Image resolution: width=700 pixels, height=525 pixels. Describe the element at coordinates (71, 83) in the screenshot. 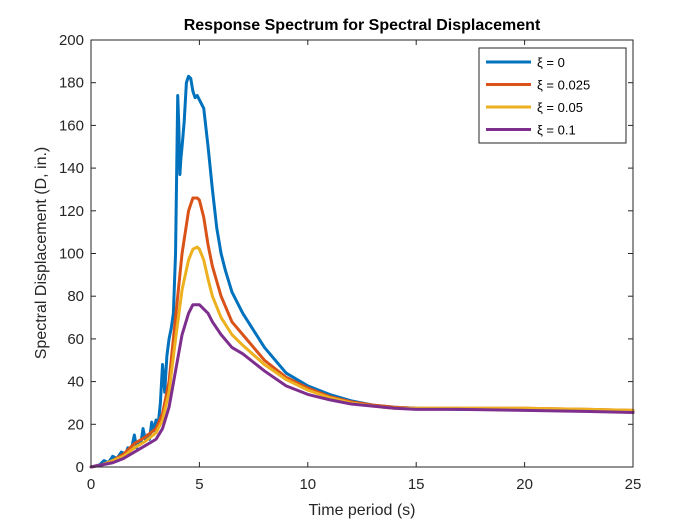

I see `y-tick-label-9: 180` at that location.